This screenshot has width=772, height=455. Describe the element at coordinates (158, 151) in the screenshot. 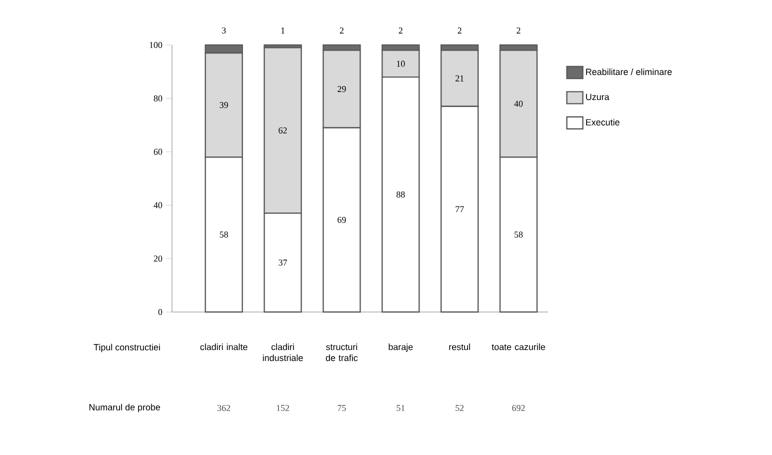

I see `y-tick-label: 60` at that location.